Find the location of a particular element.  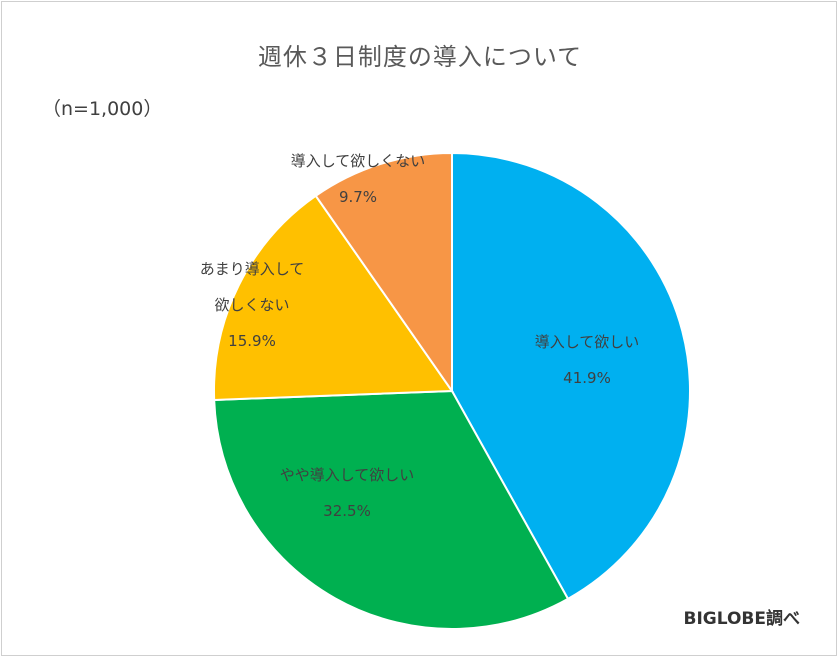

slice-value-label: 15.9% is located at coordinates (252, 341).